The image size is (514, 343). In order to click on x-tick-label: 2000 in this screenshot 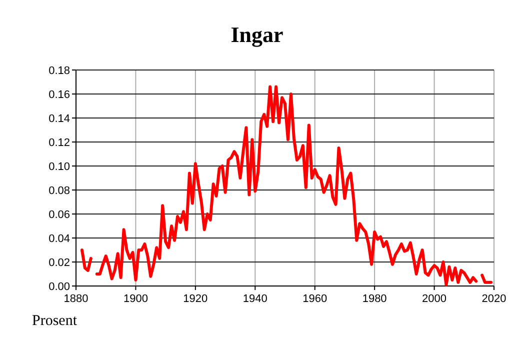, I will do `click(434, 299)`.